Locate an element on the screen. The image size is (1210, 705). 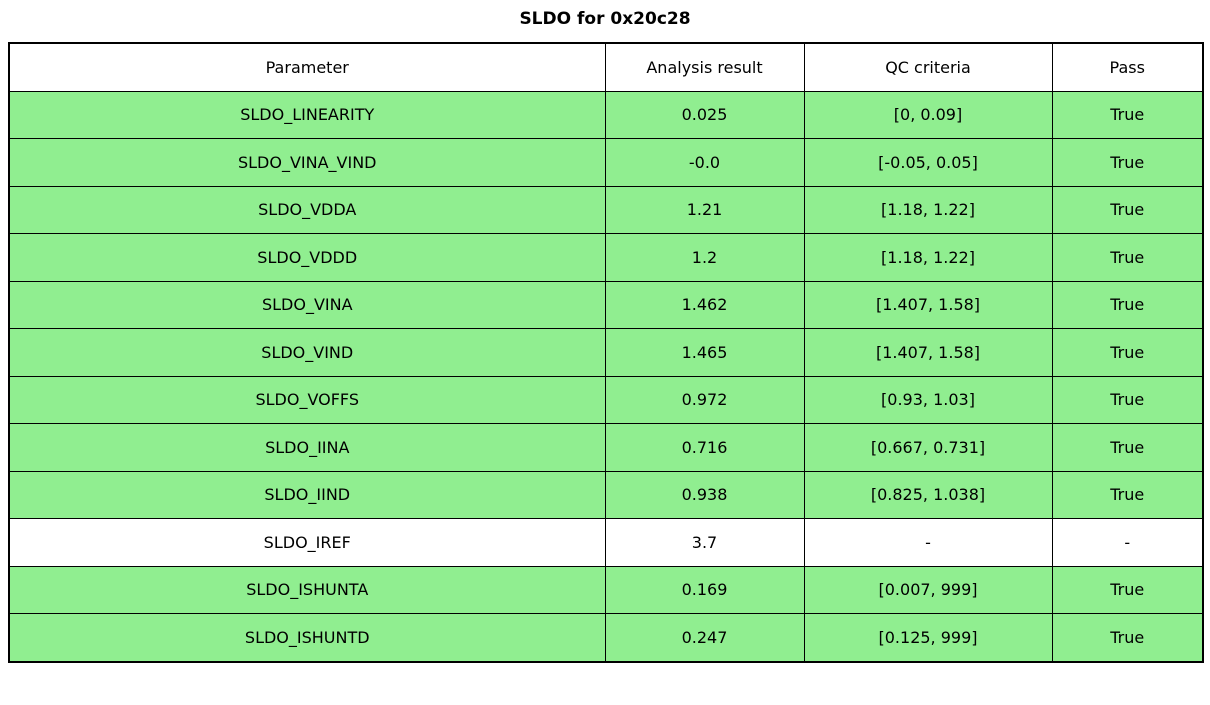
table-row: SLDO_VDDD 1.2 [1.18, 1.22] True is located at coordinates (606, 257).